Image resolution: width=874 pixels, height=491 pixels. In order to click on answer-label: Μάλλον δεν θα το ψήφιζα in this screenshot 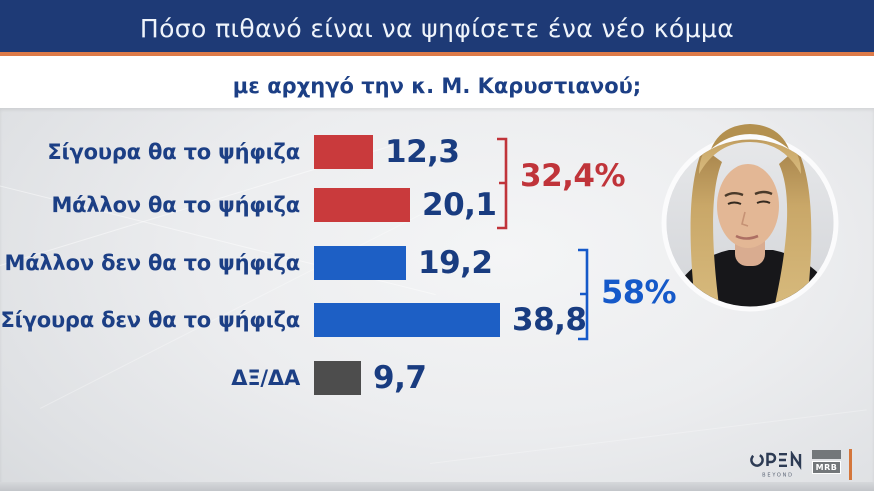, I will do `click(152, 263)`.